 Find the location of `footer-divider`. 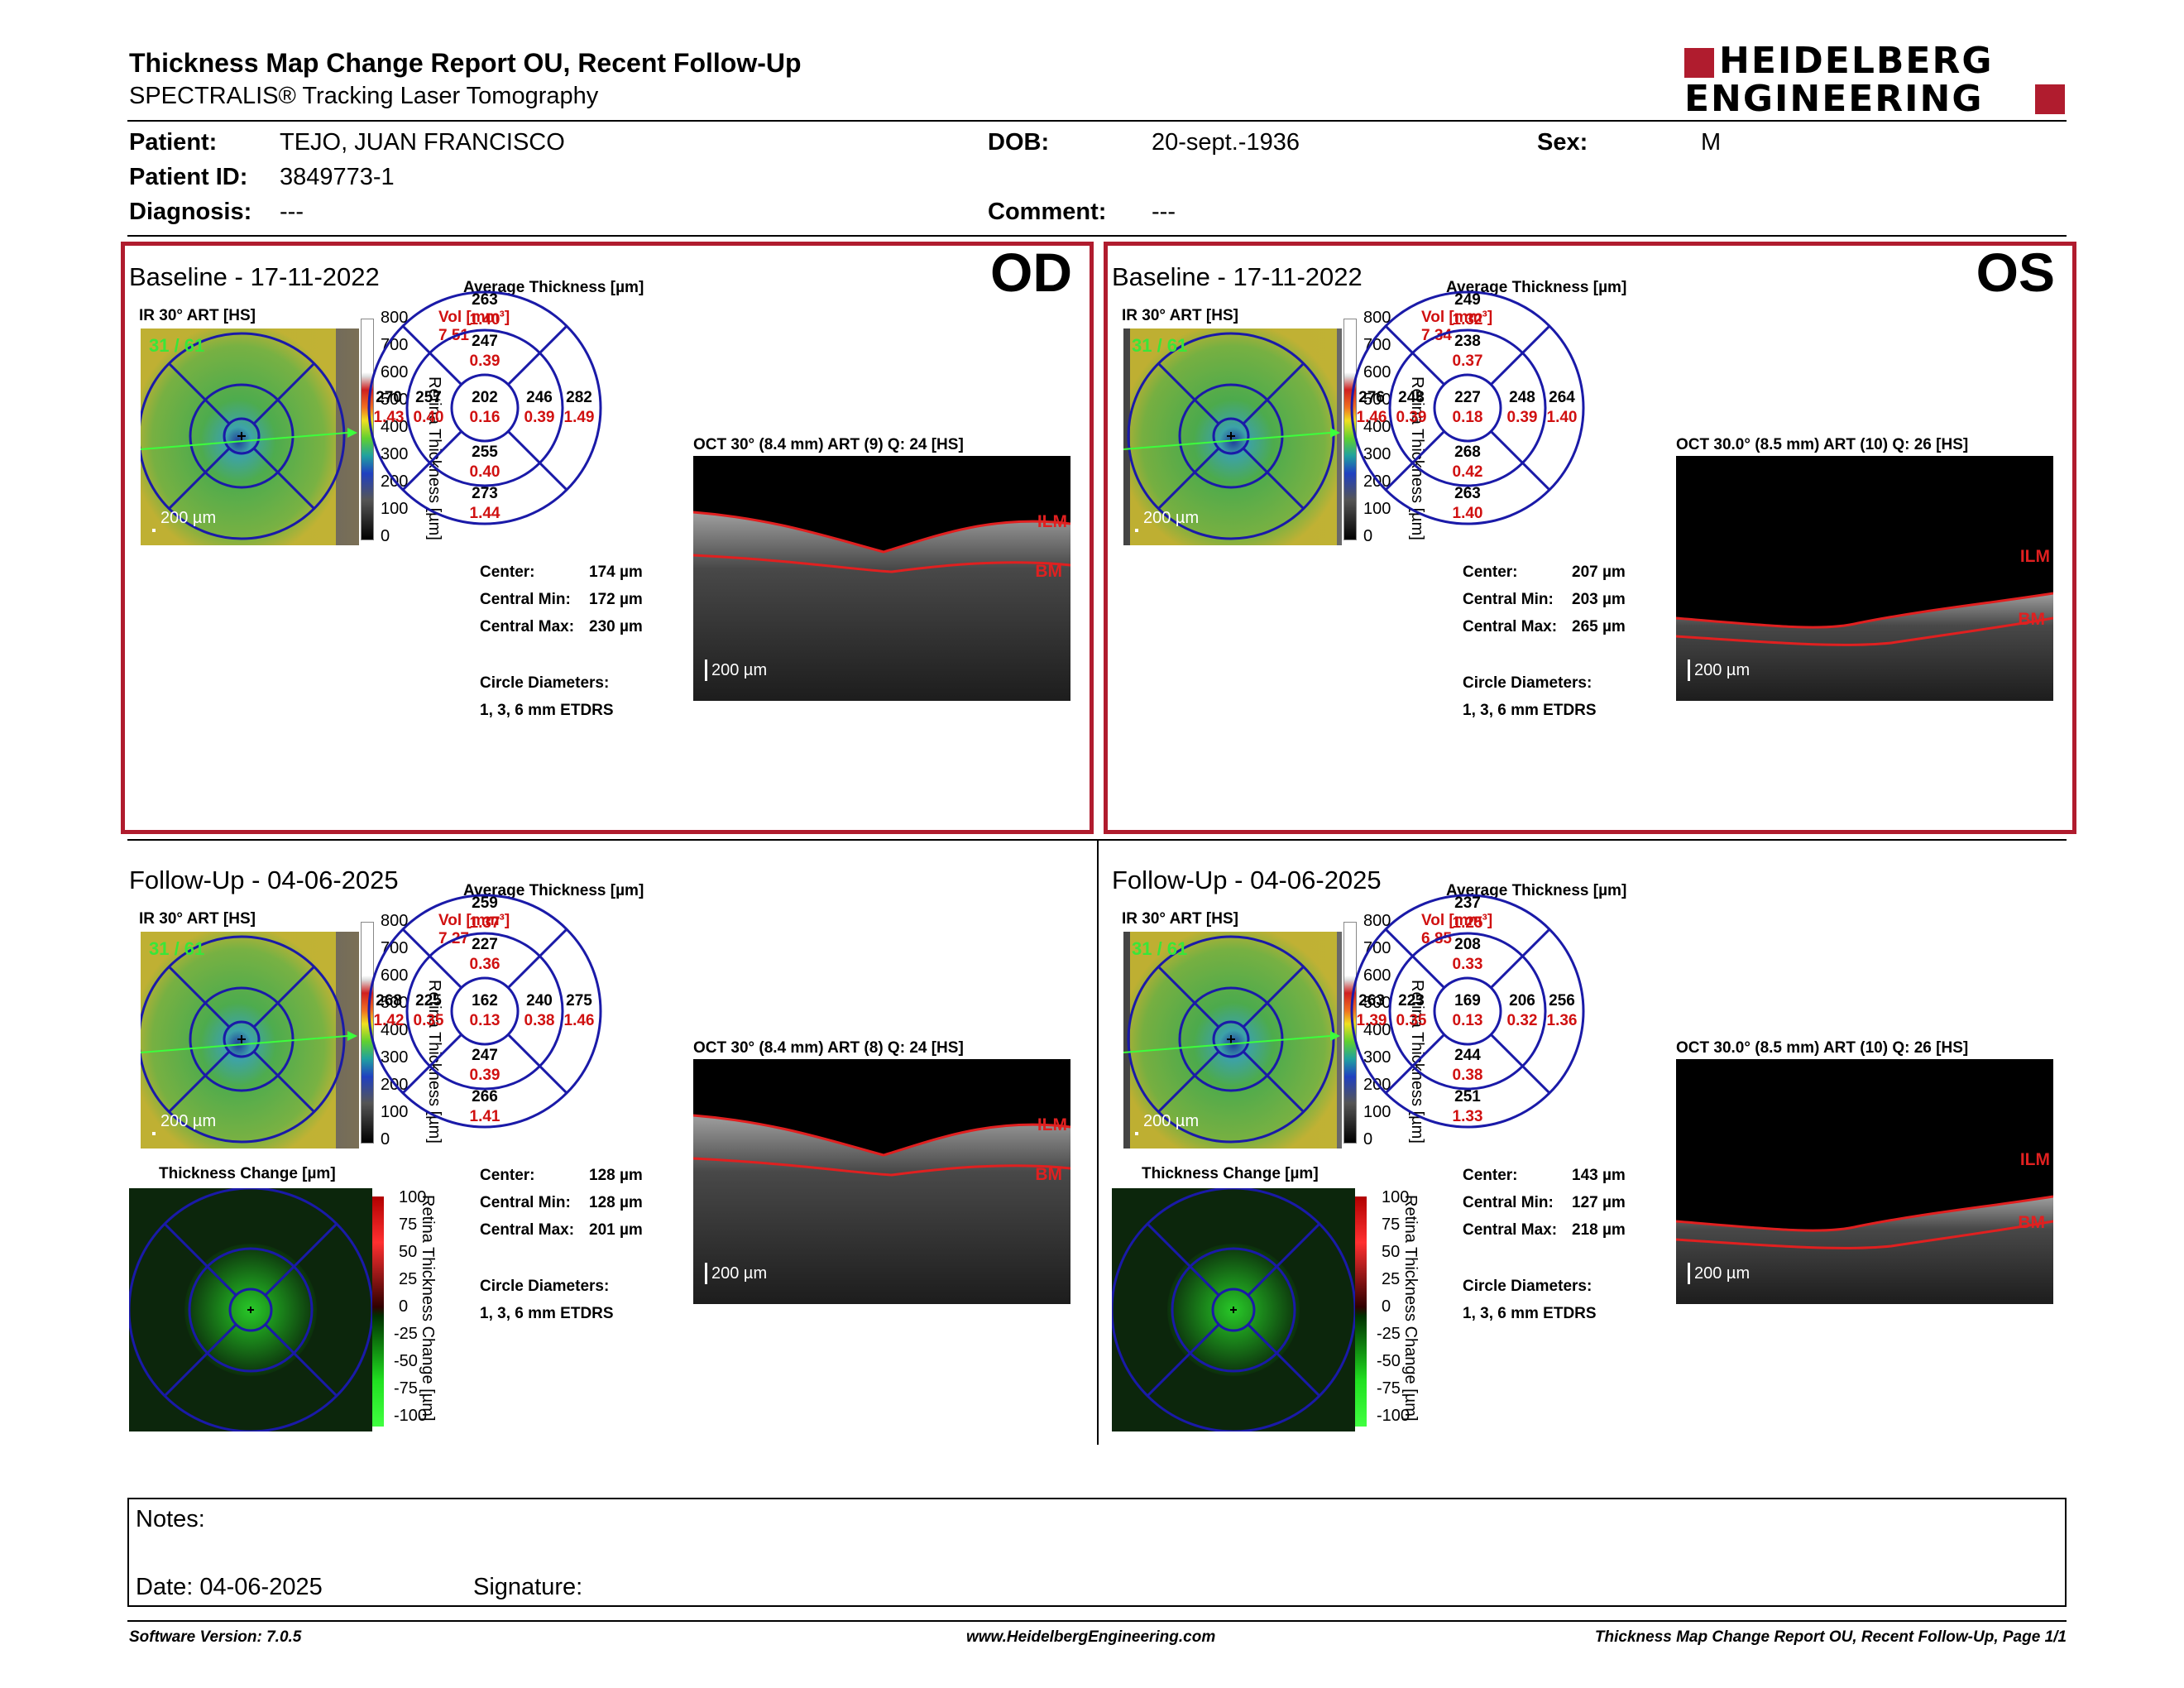

footer-divider is located at coordinates (1097, 1621).